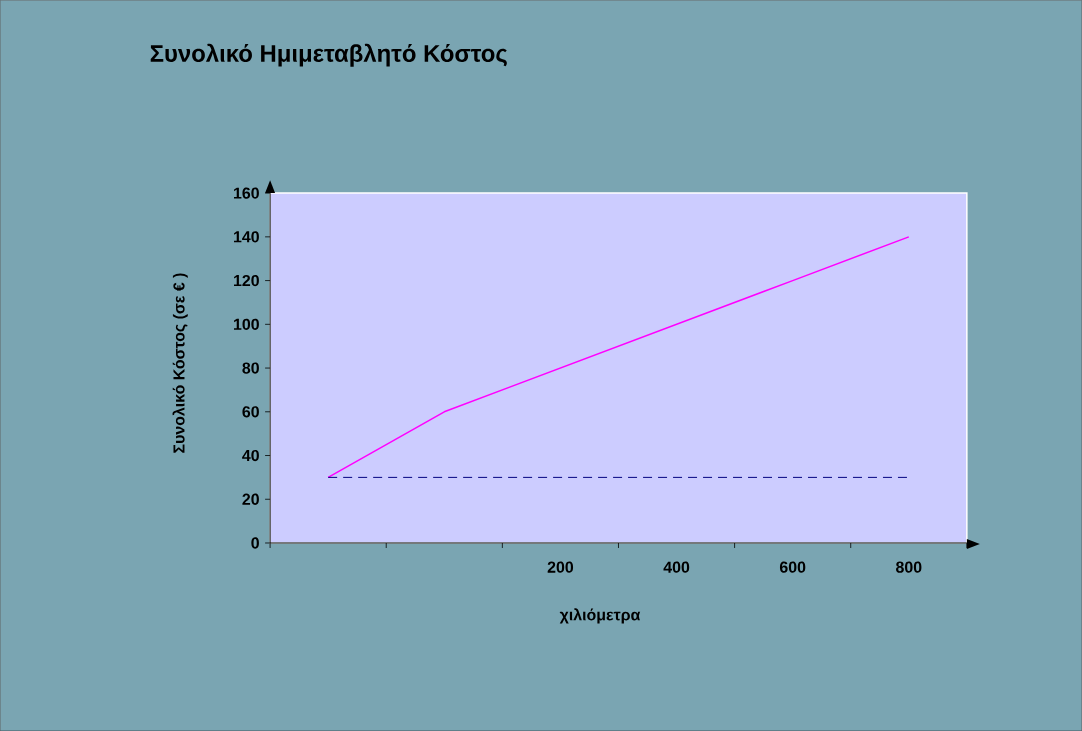 The width and height of the screenshot is (1082, 731). Describe the element at coordinates (180, 363) in the screenshot. I see `y-axis-title: Συνολικό Κόστος (σε € )` at that location.